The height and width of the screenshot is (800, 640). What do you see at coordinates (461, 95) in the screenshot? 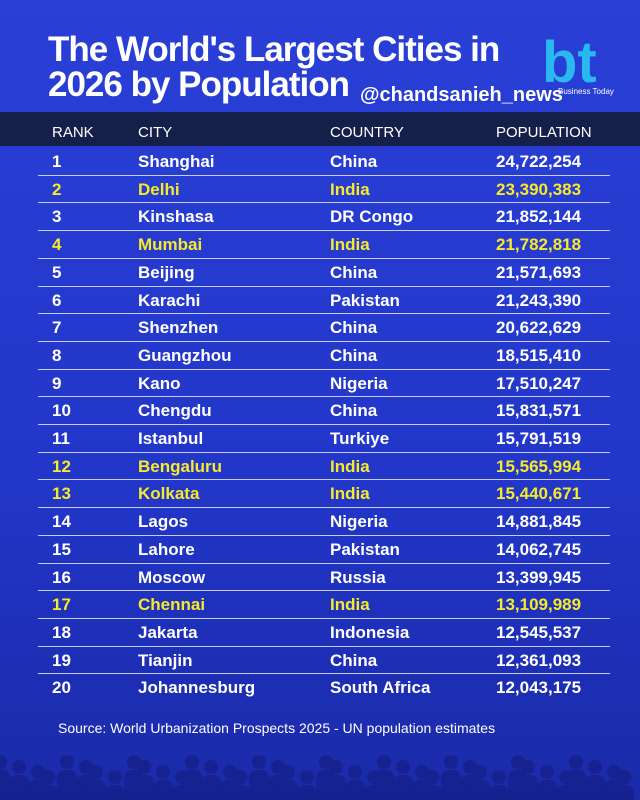
I see `handle: @chandsanieh_news` at bounding box center [461, 95].